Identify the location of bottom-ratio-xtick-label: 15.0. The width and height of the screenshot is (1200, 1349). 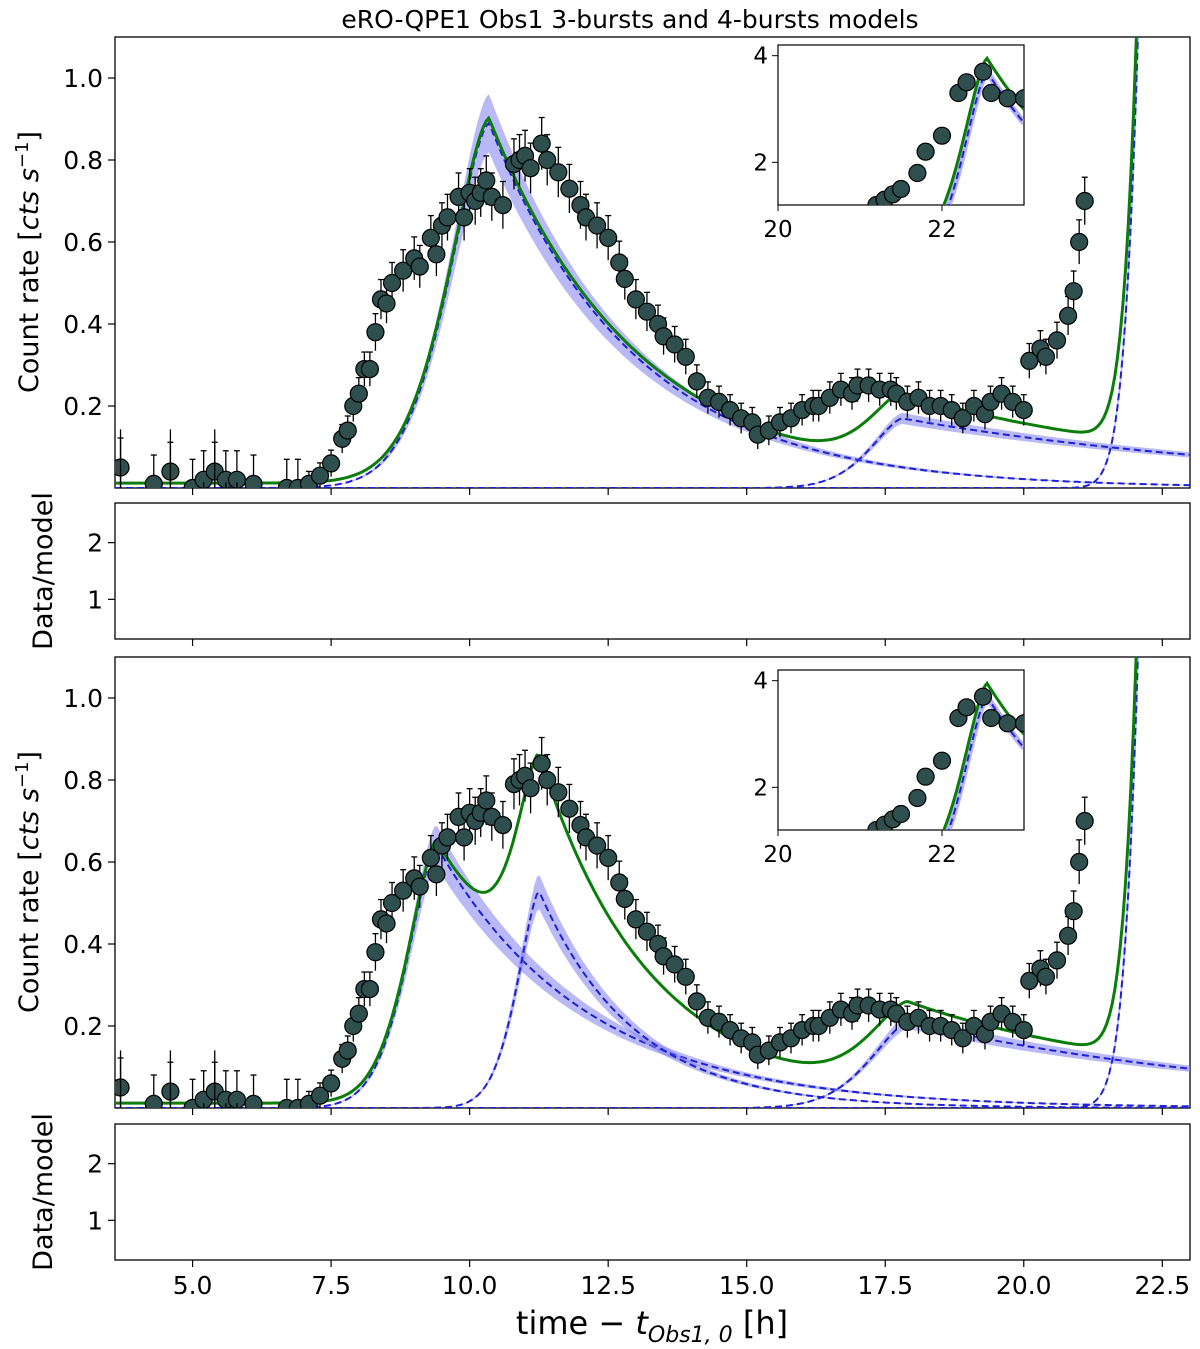
(747, 1285).